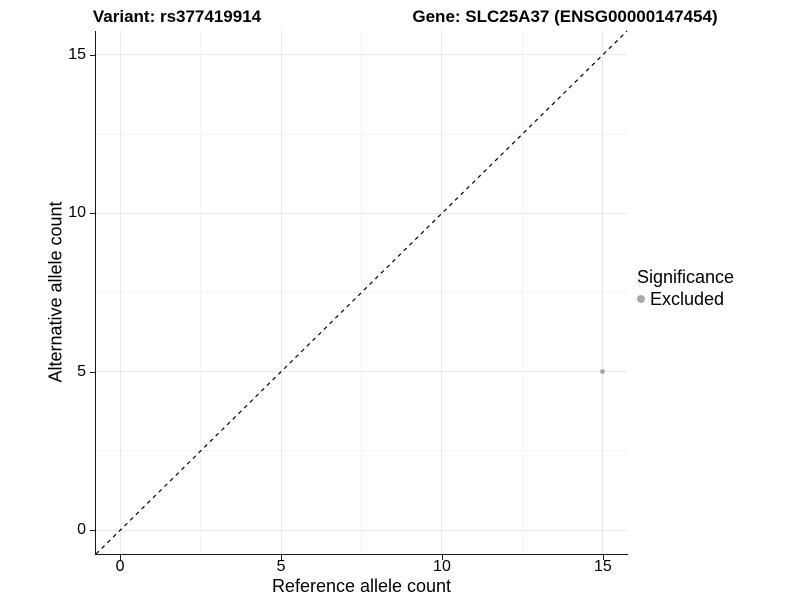 The height and width of the screenshot is (600, 800). Describe the element at coordinates (77, 213) in the screenshot. I see `y-tick-label: 10` at that location.